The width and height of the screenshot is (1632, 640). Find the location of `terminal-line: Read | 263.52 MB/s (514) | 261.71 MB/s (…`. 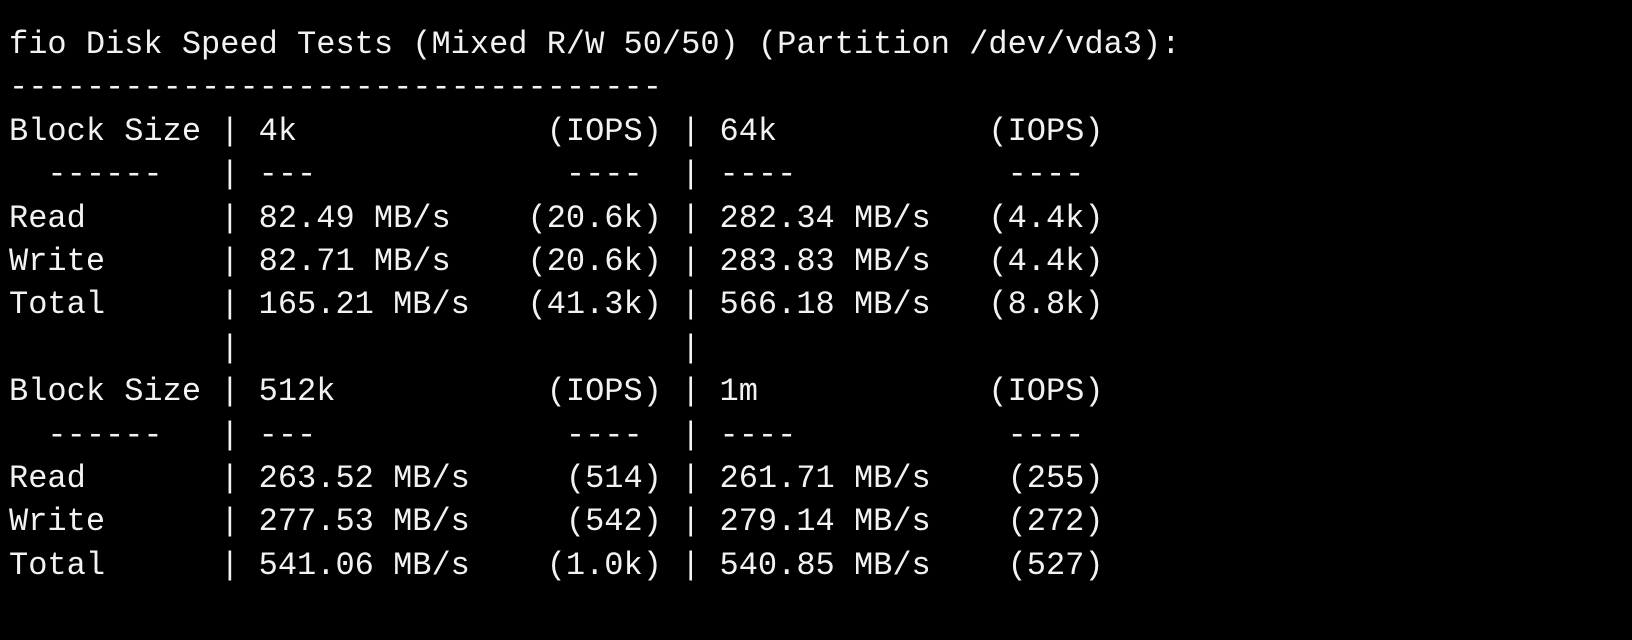

terminal-line: Read | 263.52 MB/s (514) | 261.71 MB/s (… is located at coordinates (556, 478).